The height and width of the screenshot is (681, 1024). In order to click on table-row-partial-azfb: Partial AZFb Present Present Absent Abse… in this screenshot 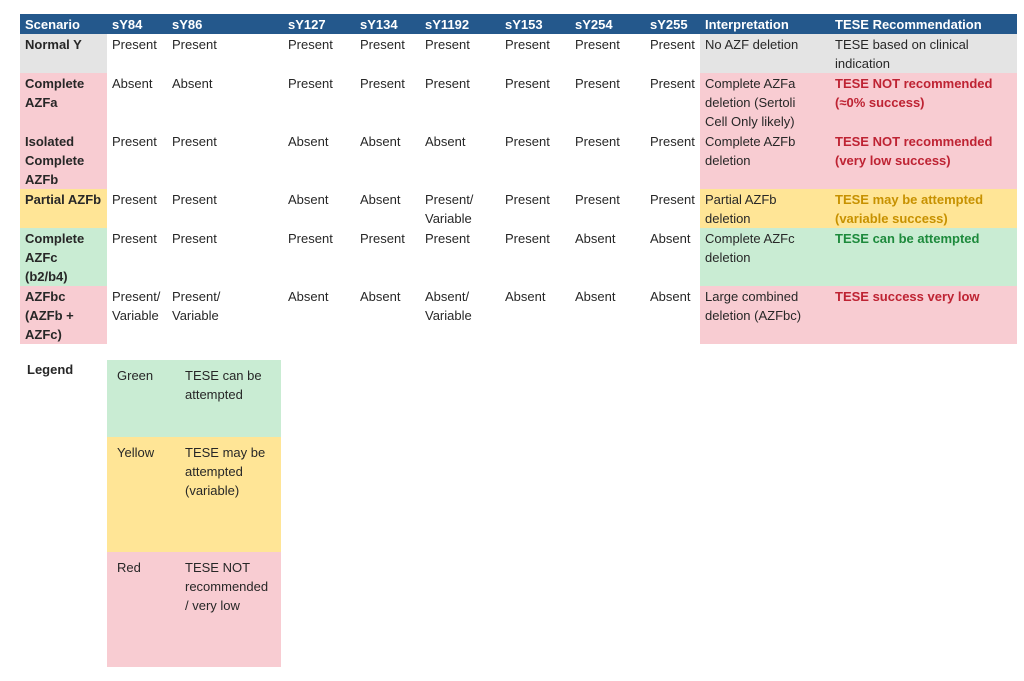, I will do `click(518, 208)`.